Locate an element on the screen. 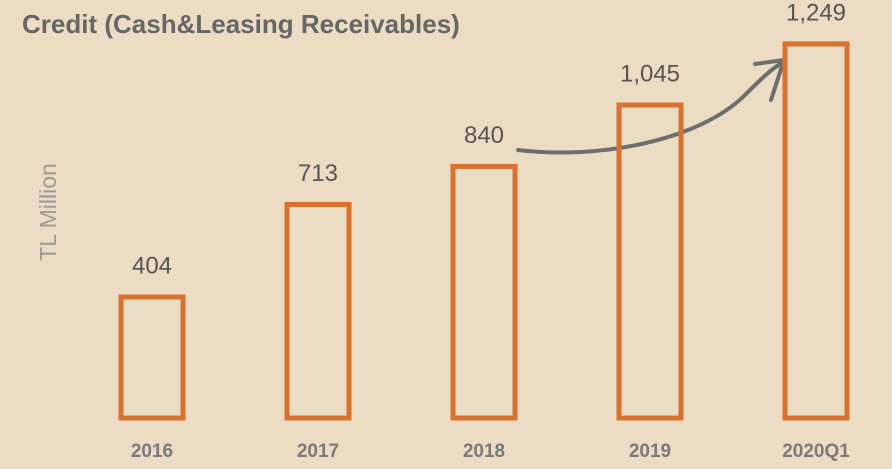 This screenshot has height=469, width=892. x-tick-label: 2018 is located at coordinates (484, 451).